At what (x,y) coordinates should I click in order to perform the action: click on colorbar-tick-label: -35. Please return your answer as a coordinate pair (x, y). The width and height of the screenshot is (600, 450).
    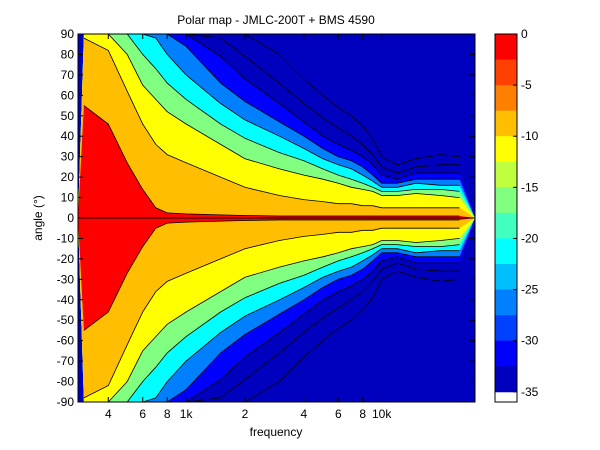
    Looking at the image, I should click on (530, 392).